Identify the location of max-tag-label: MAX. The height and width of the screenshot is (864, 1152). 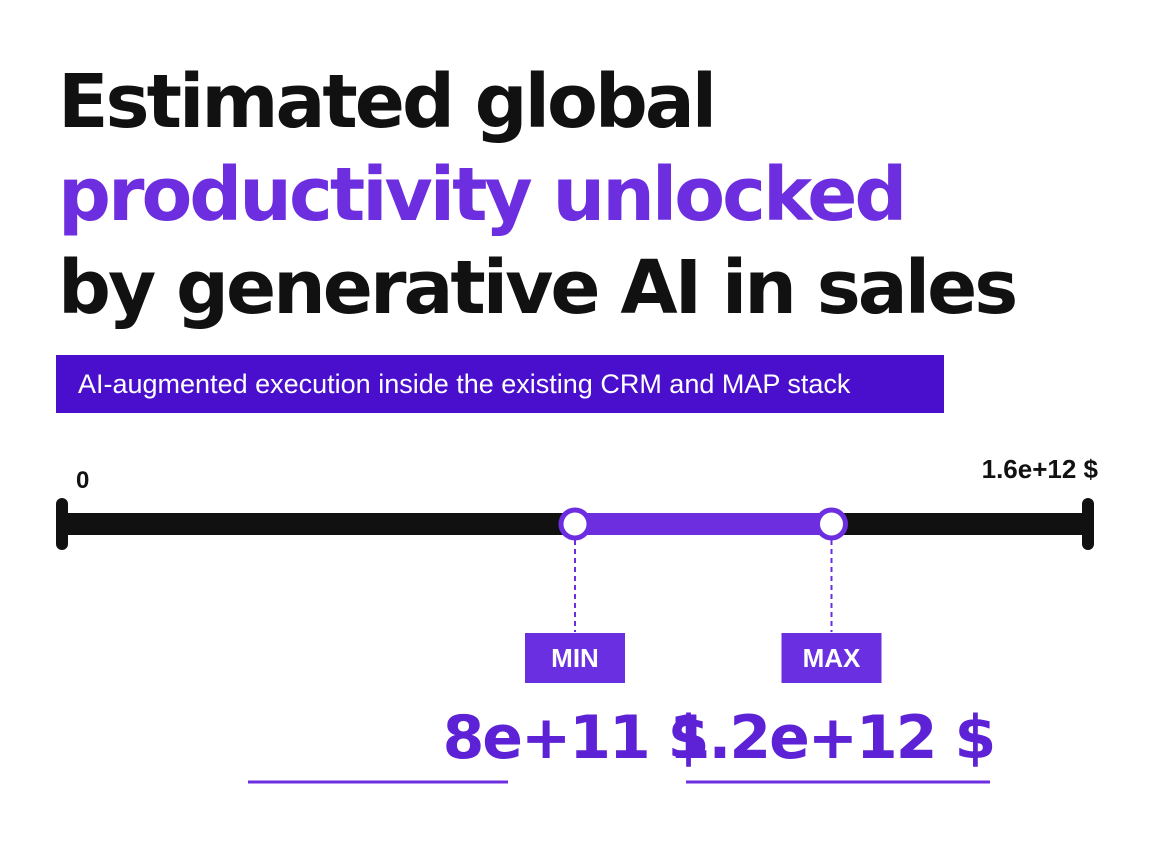
(832, 658).